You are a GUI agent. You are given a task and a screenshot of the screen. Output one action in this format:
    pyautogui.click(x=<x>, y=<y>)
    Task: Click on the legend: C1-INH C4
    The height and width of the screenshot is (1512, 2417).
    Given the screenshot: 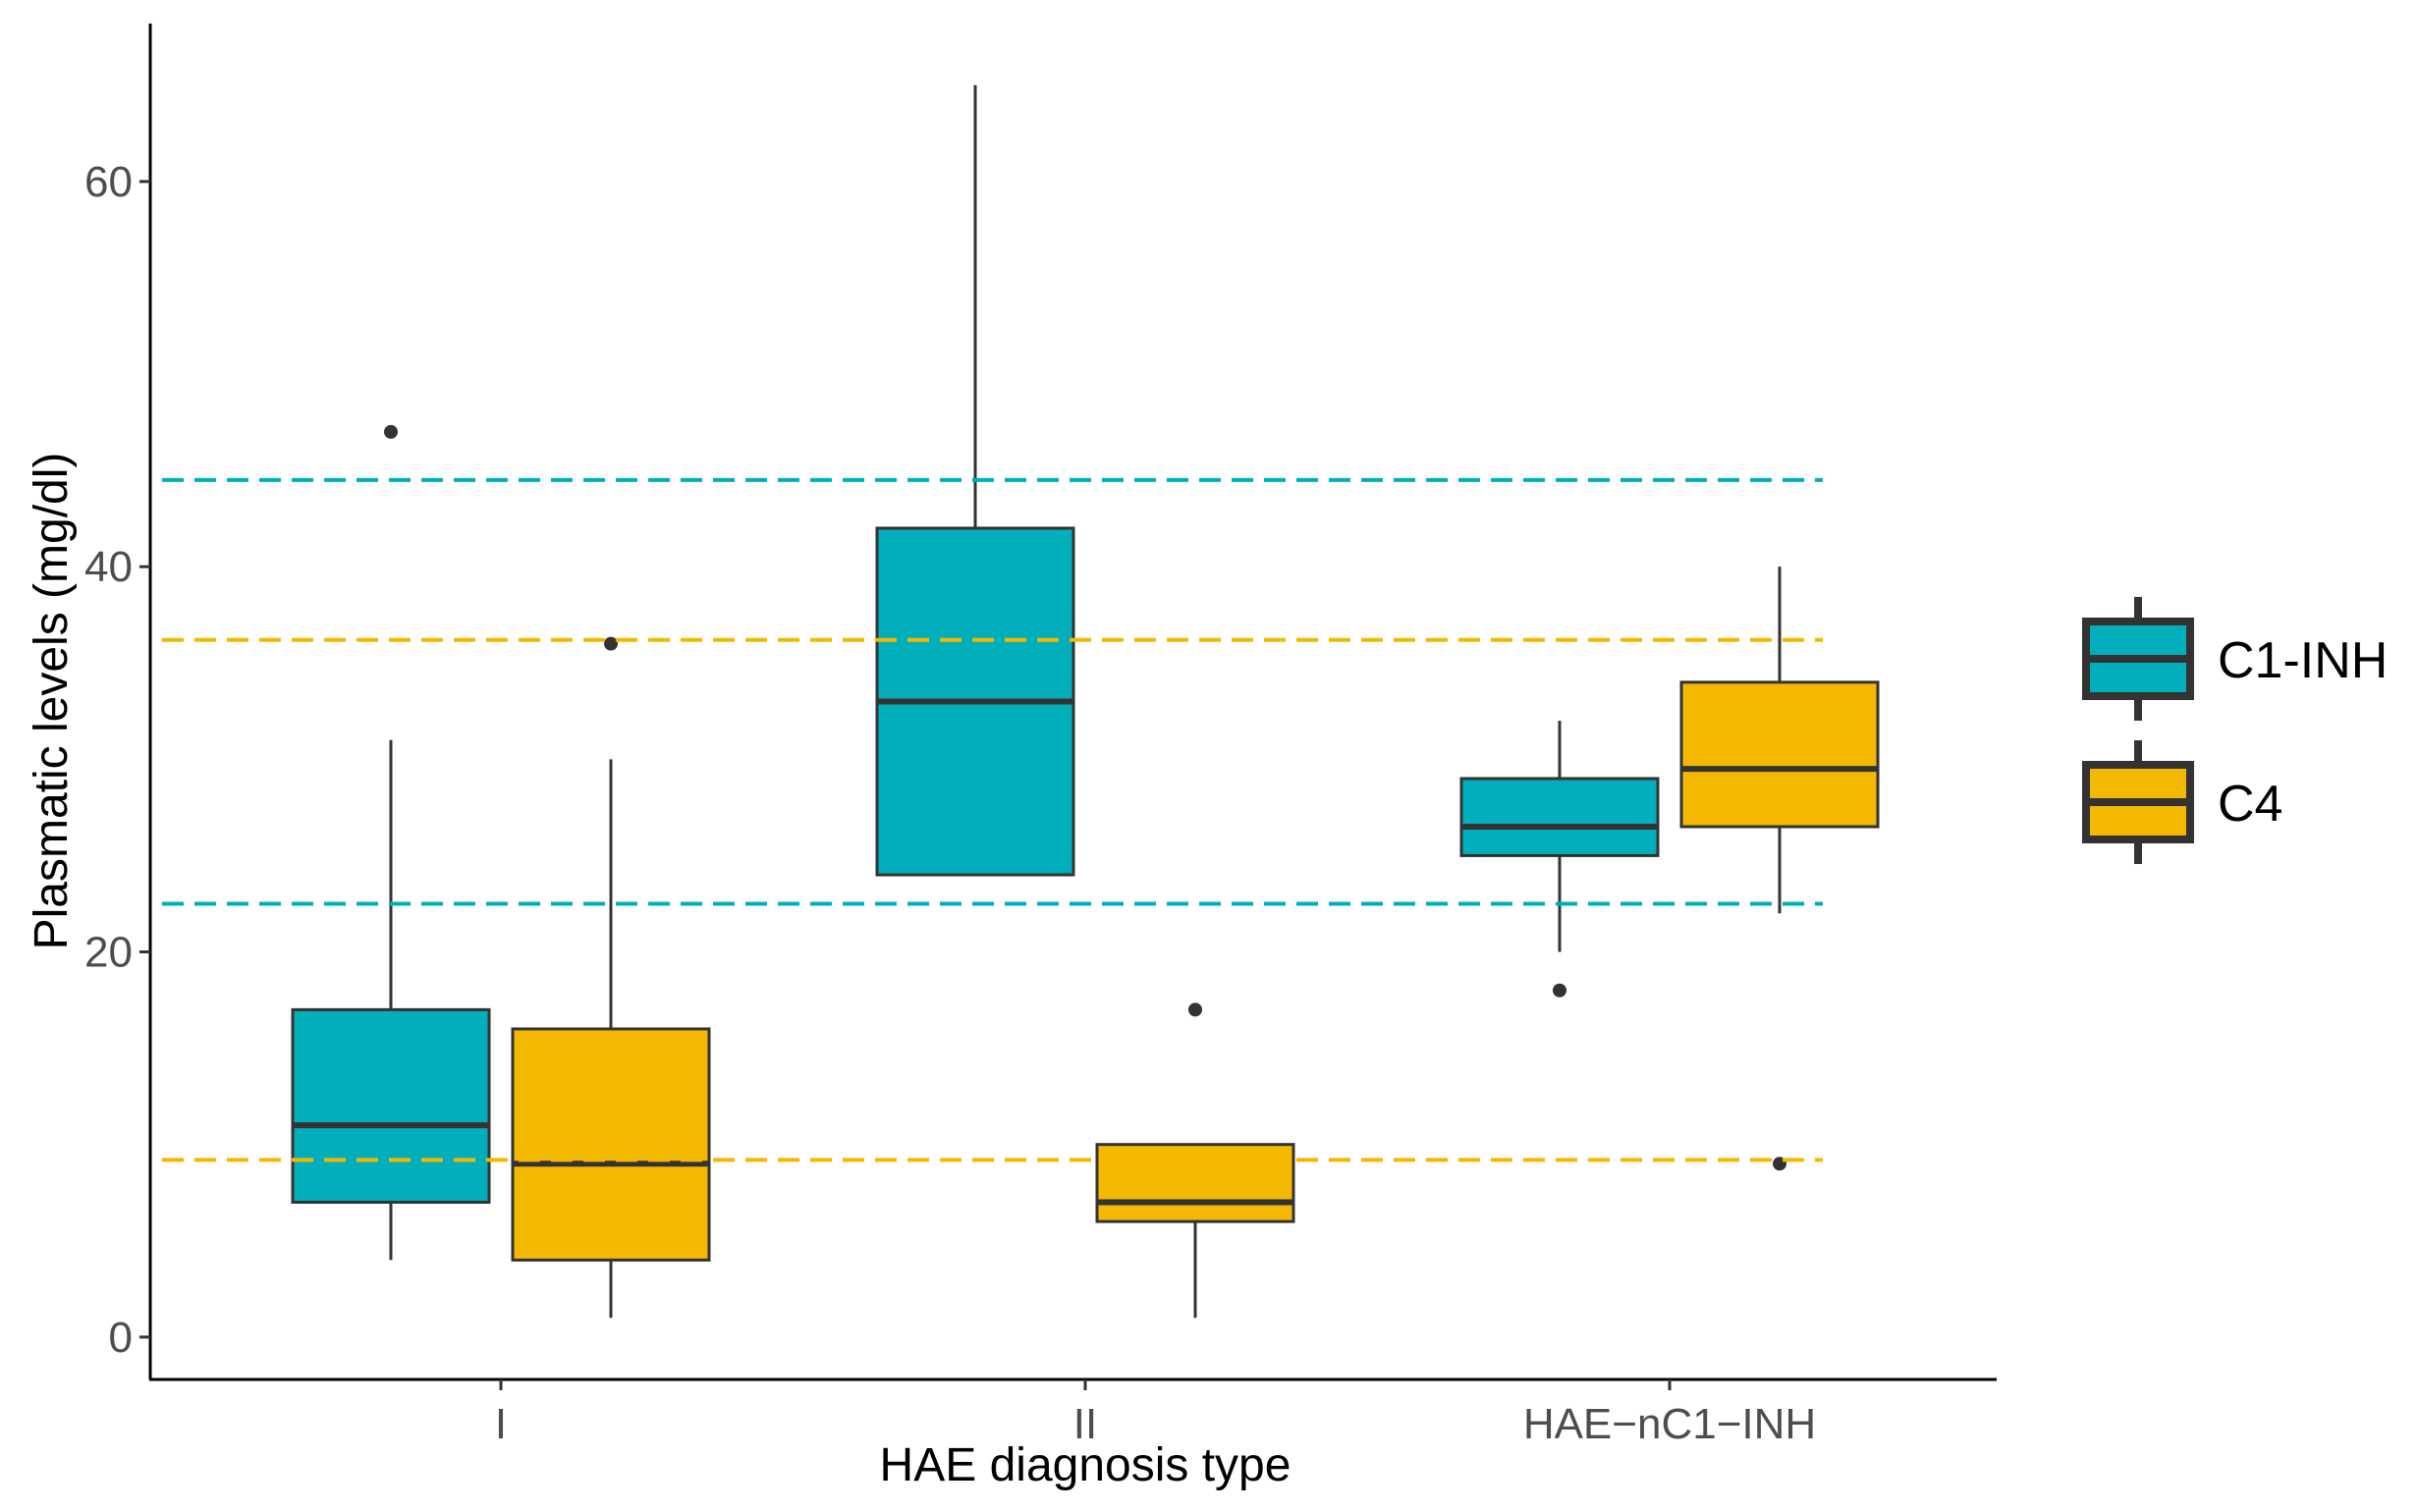 What is the action you would take?
    pyautogui.click(x=2235, y=730)
    